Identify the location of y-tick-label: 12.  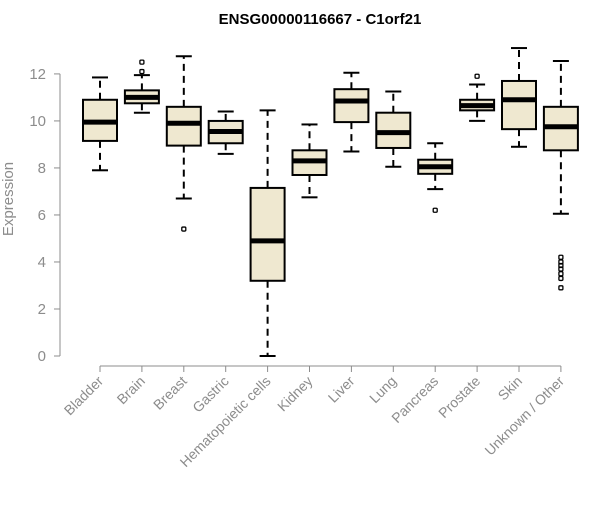
(37, 74).